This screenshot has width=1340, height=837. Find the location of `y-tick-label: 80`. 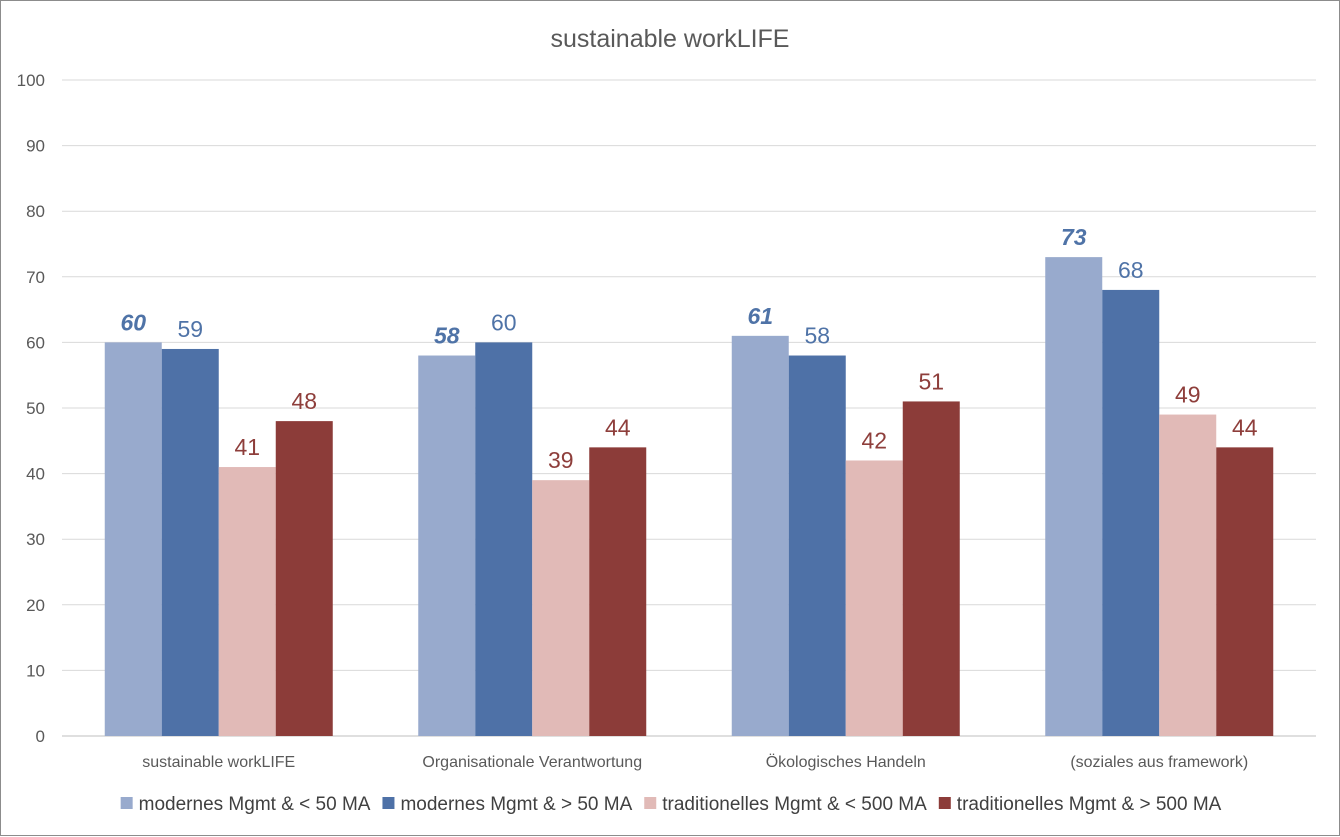

y-tick-label: 80 is located at coordinates (35, 211).